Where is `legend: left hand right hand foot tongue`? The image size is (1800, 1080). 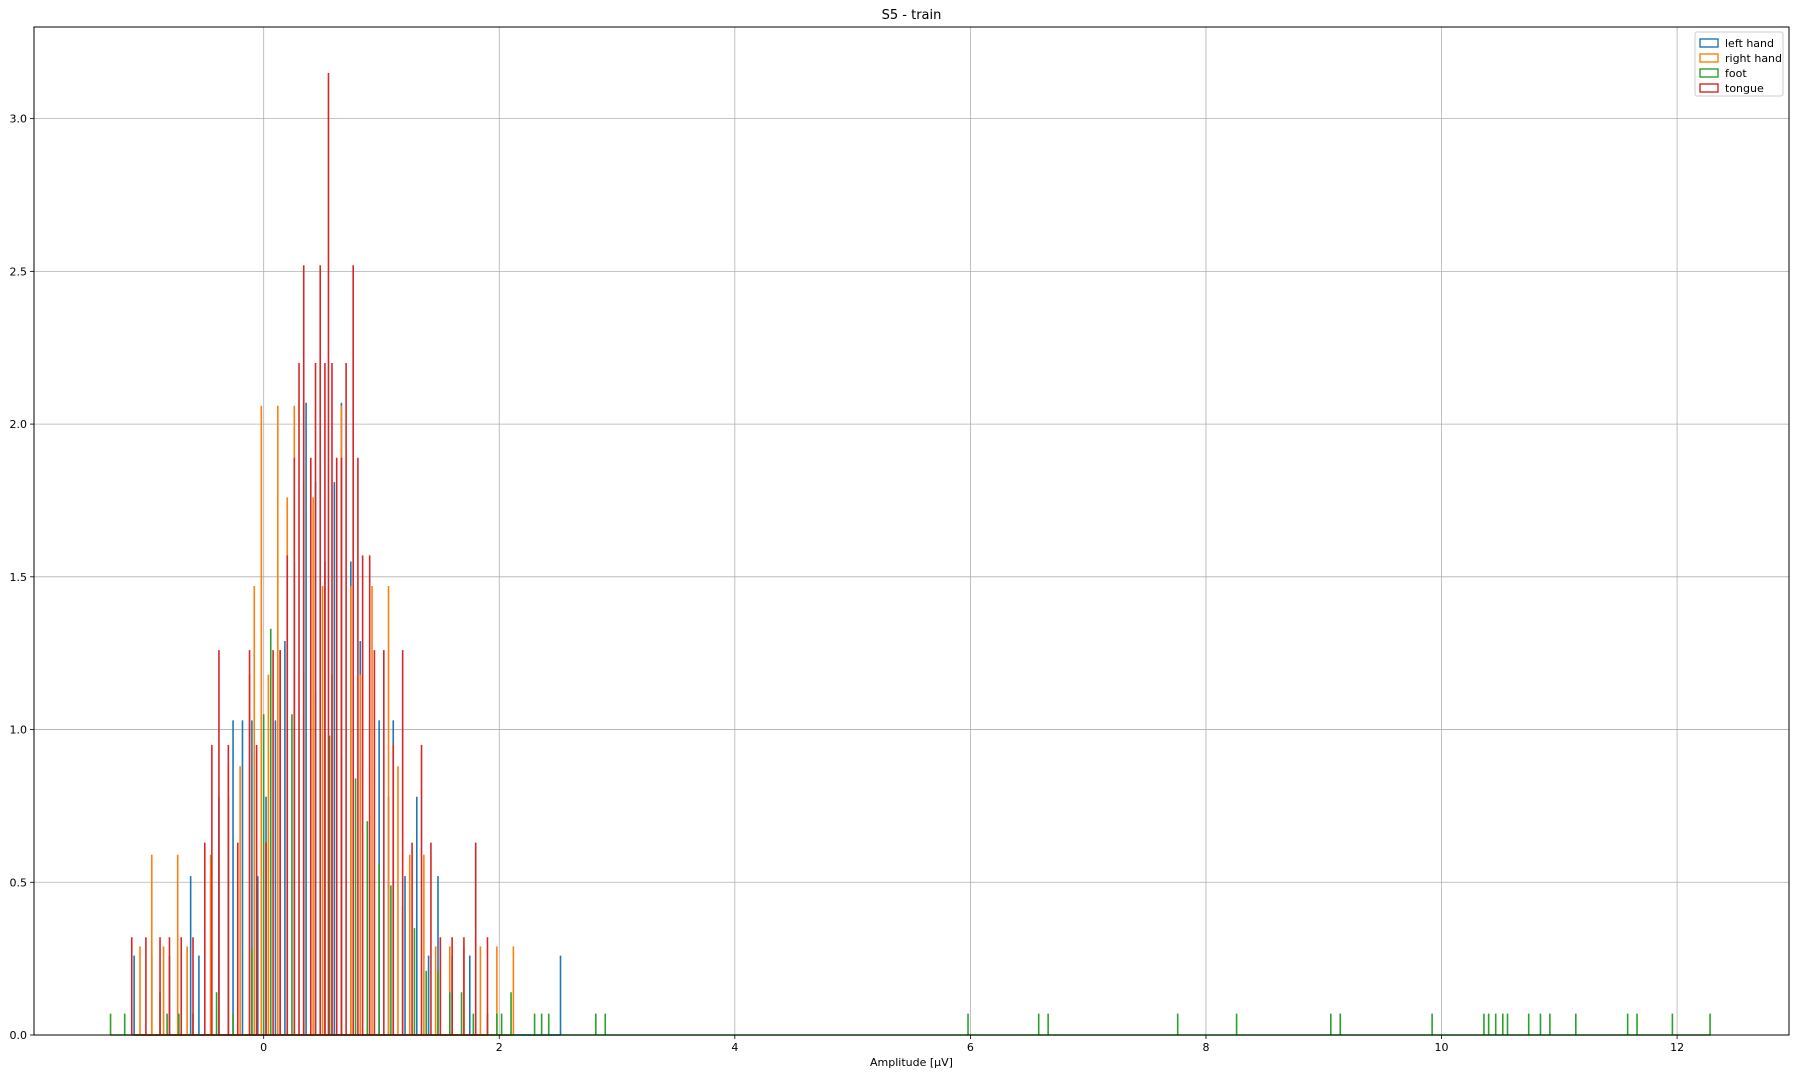 legend: left hand right hand foot tongue is located at coordinates (1739, 64).